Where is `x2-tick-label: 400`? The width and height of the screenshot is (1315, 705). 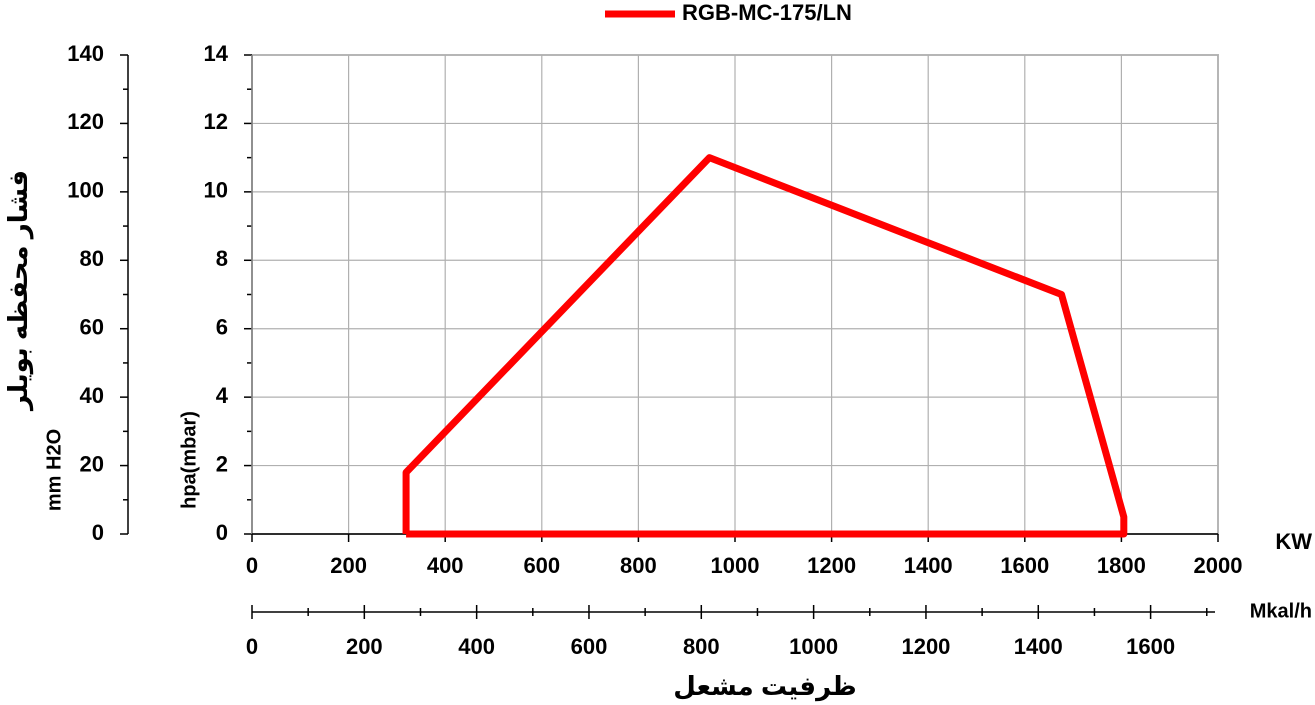
x2-tick-label: 400 is located at coordinates (476, 646).